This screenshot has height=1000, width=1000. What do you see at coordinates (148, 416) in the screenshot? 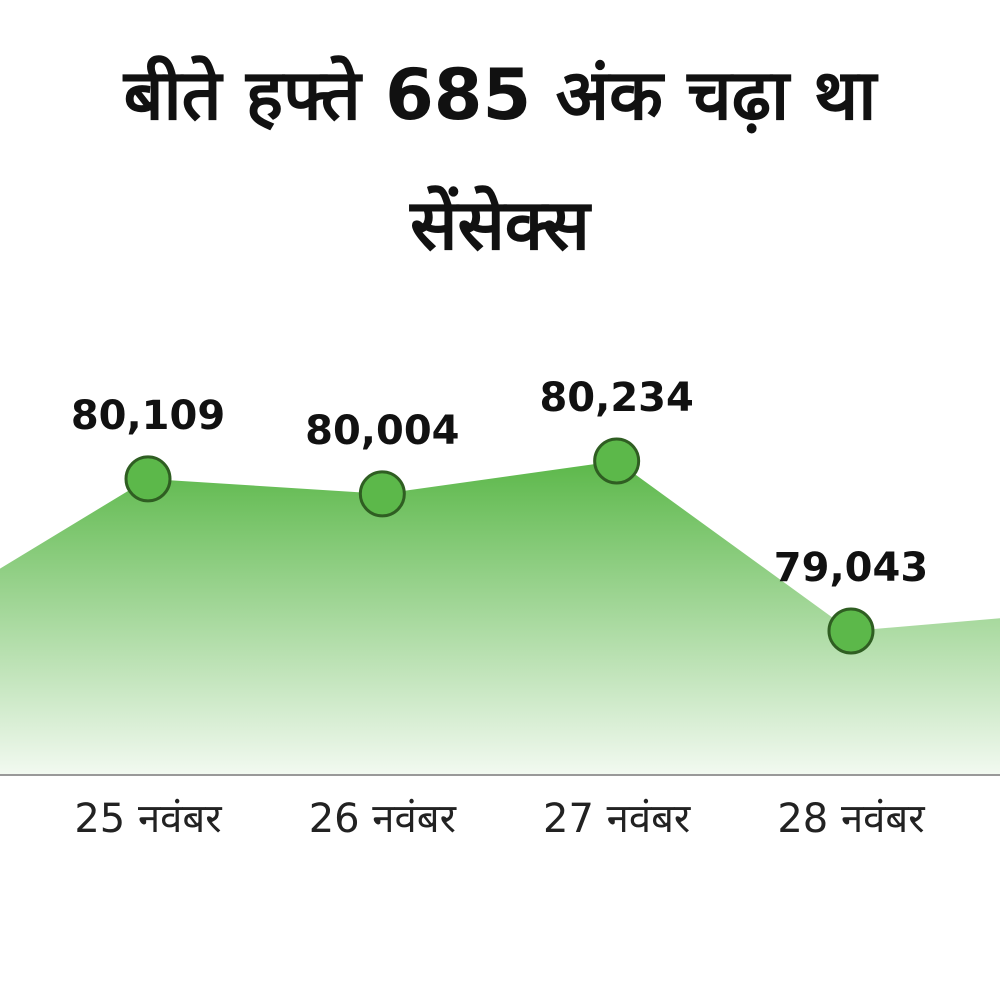
I see `data-label: 80,109` at bounding box center [148, 416].